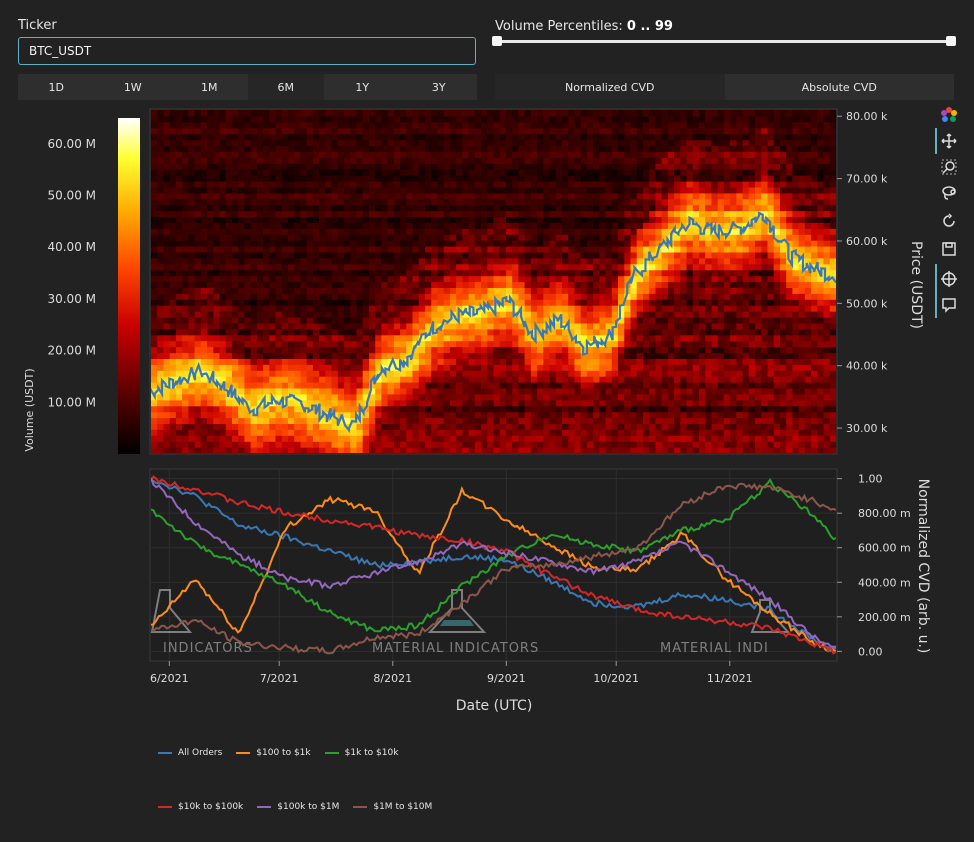  I want to click on tab-normalized-cvd: Normalized CVD, so click(610, 87).